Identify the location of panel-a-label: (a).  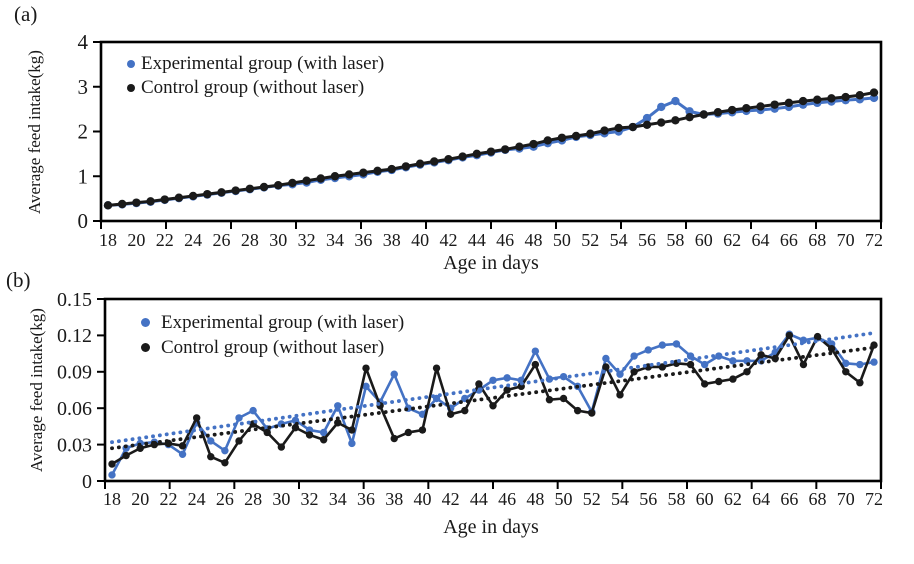
(26, 14).